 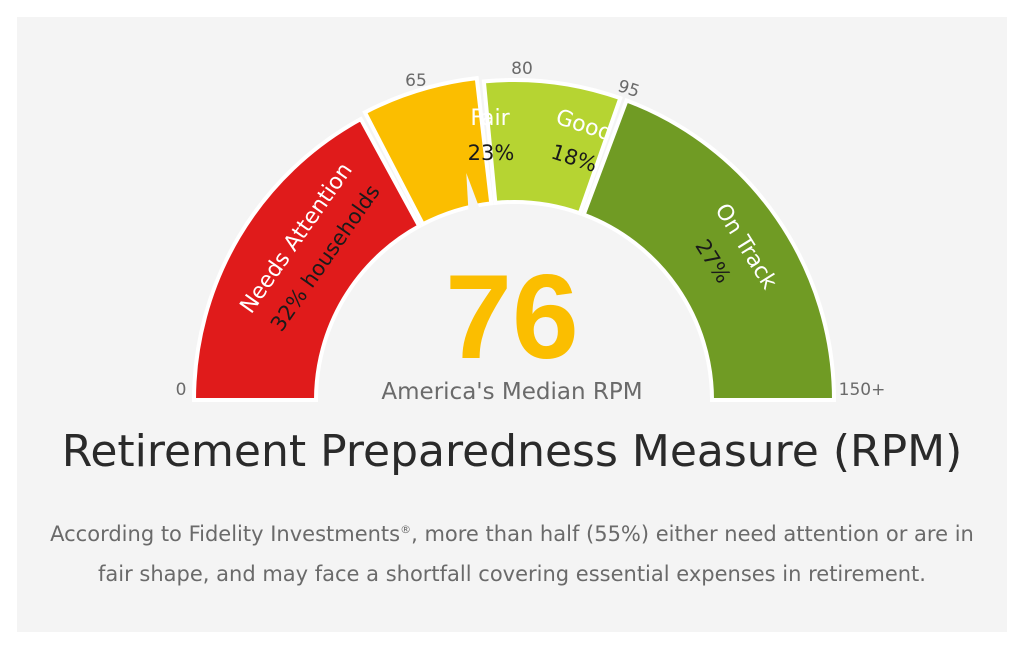 What do you see at coordinates (306, 259) in the screenshot?
I see `gauge-sector-needs-attention` at bounding box center [306, 259].